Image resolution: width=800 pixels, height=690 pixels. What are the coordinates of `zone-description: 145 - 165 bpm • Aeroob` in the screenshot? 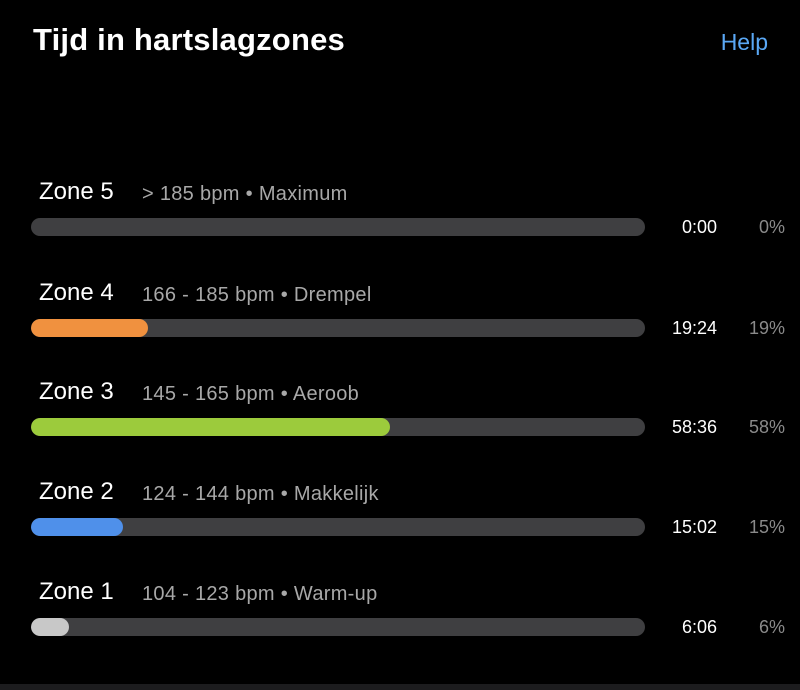 It's located at (250, 394).